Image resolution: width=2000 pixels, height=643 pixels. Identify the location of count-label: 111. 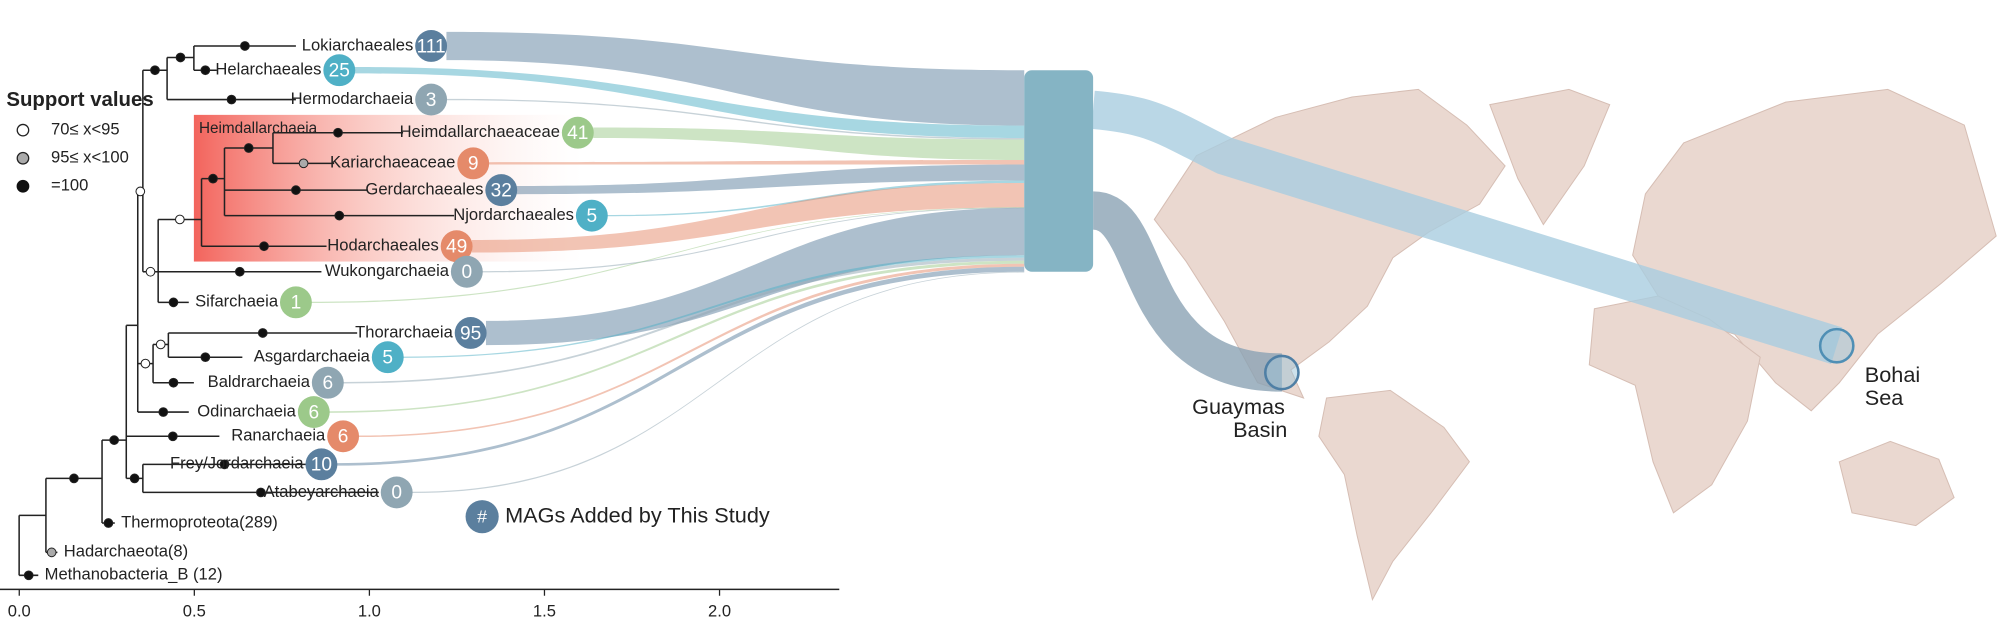
(431, 46).